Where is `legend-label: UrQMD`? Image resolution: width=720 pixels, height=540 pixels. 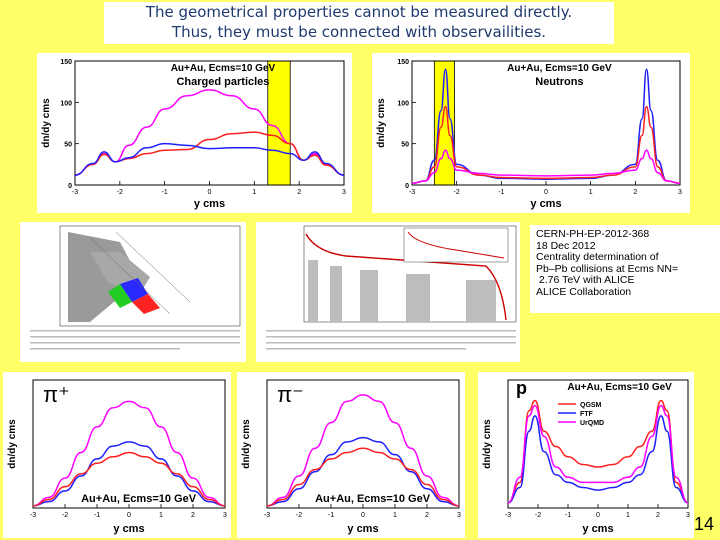 legend-label: UrQMD is located at coordinates (592, 423).